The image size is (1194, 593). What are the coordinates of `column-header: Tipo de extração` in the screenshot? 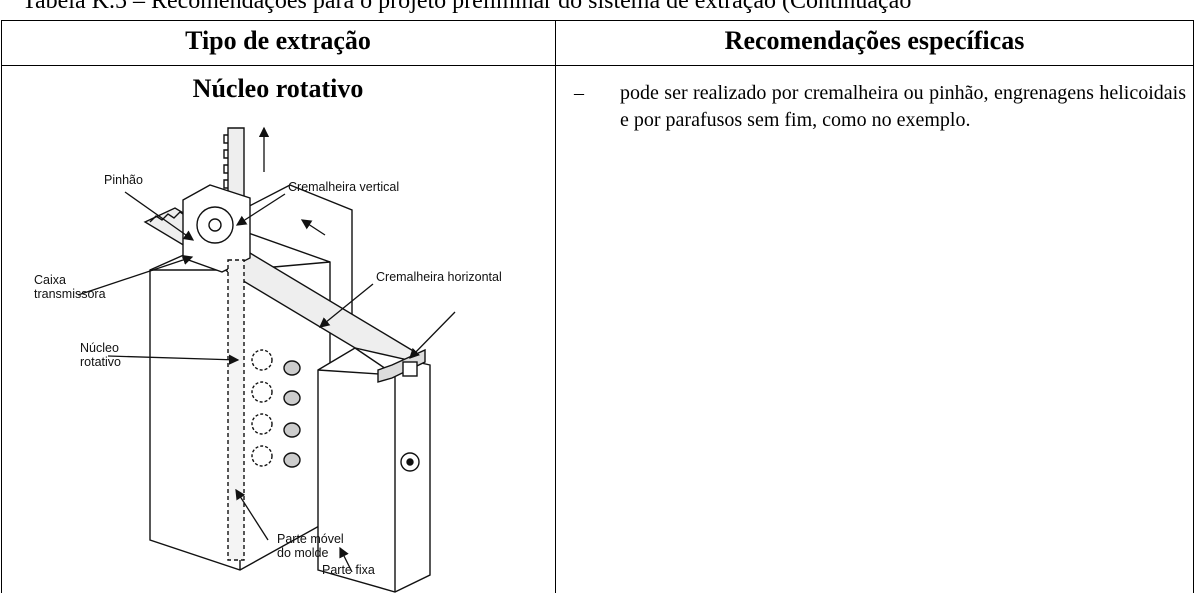 It's located at (278, 40).